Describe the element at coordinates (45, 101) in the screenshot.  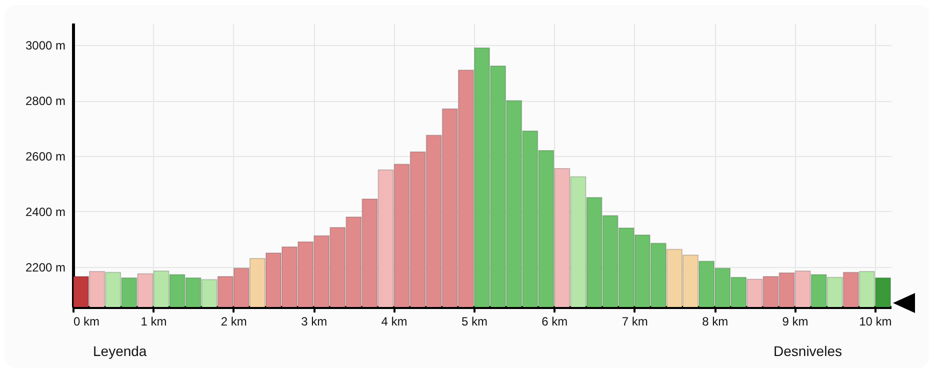
I see `y-tick-label: 2800 m` at that location.